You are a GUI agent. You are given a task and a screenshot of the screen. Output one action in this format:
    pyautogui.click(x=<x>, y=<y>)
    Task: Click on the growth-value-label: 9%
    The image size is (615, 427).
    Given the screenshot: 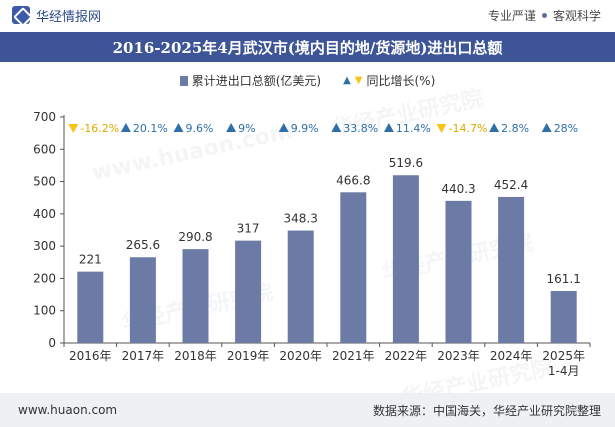 What is the action you would take?
    pyautogui.click(x=246, y=128)
    